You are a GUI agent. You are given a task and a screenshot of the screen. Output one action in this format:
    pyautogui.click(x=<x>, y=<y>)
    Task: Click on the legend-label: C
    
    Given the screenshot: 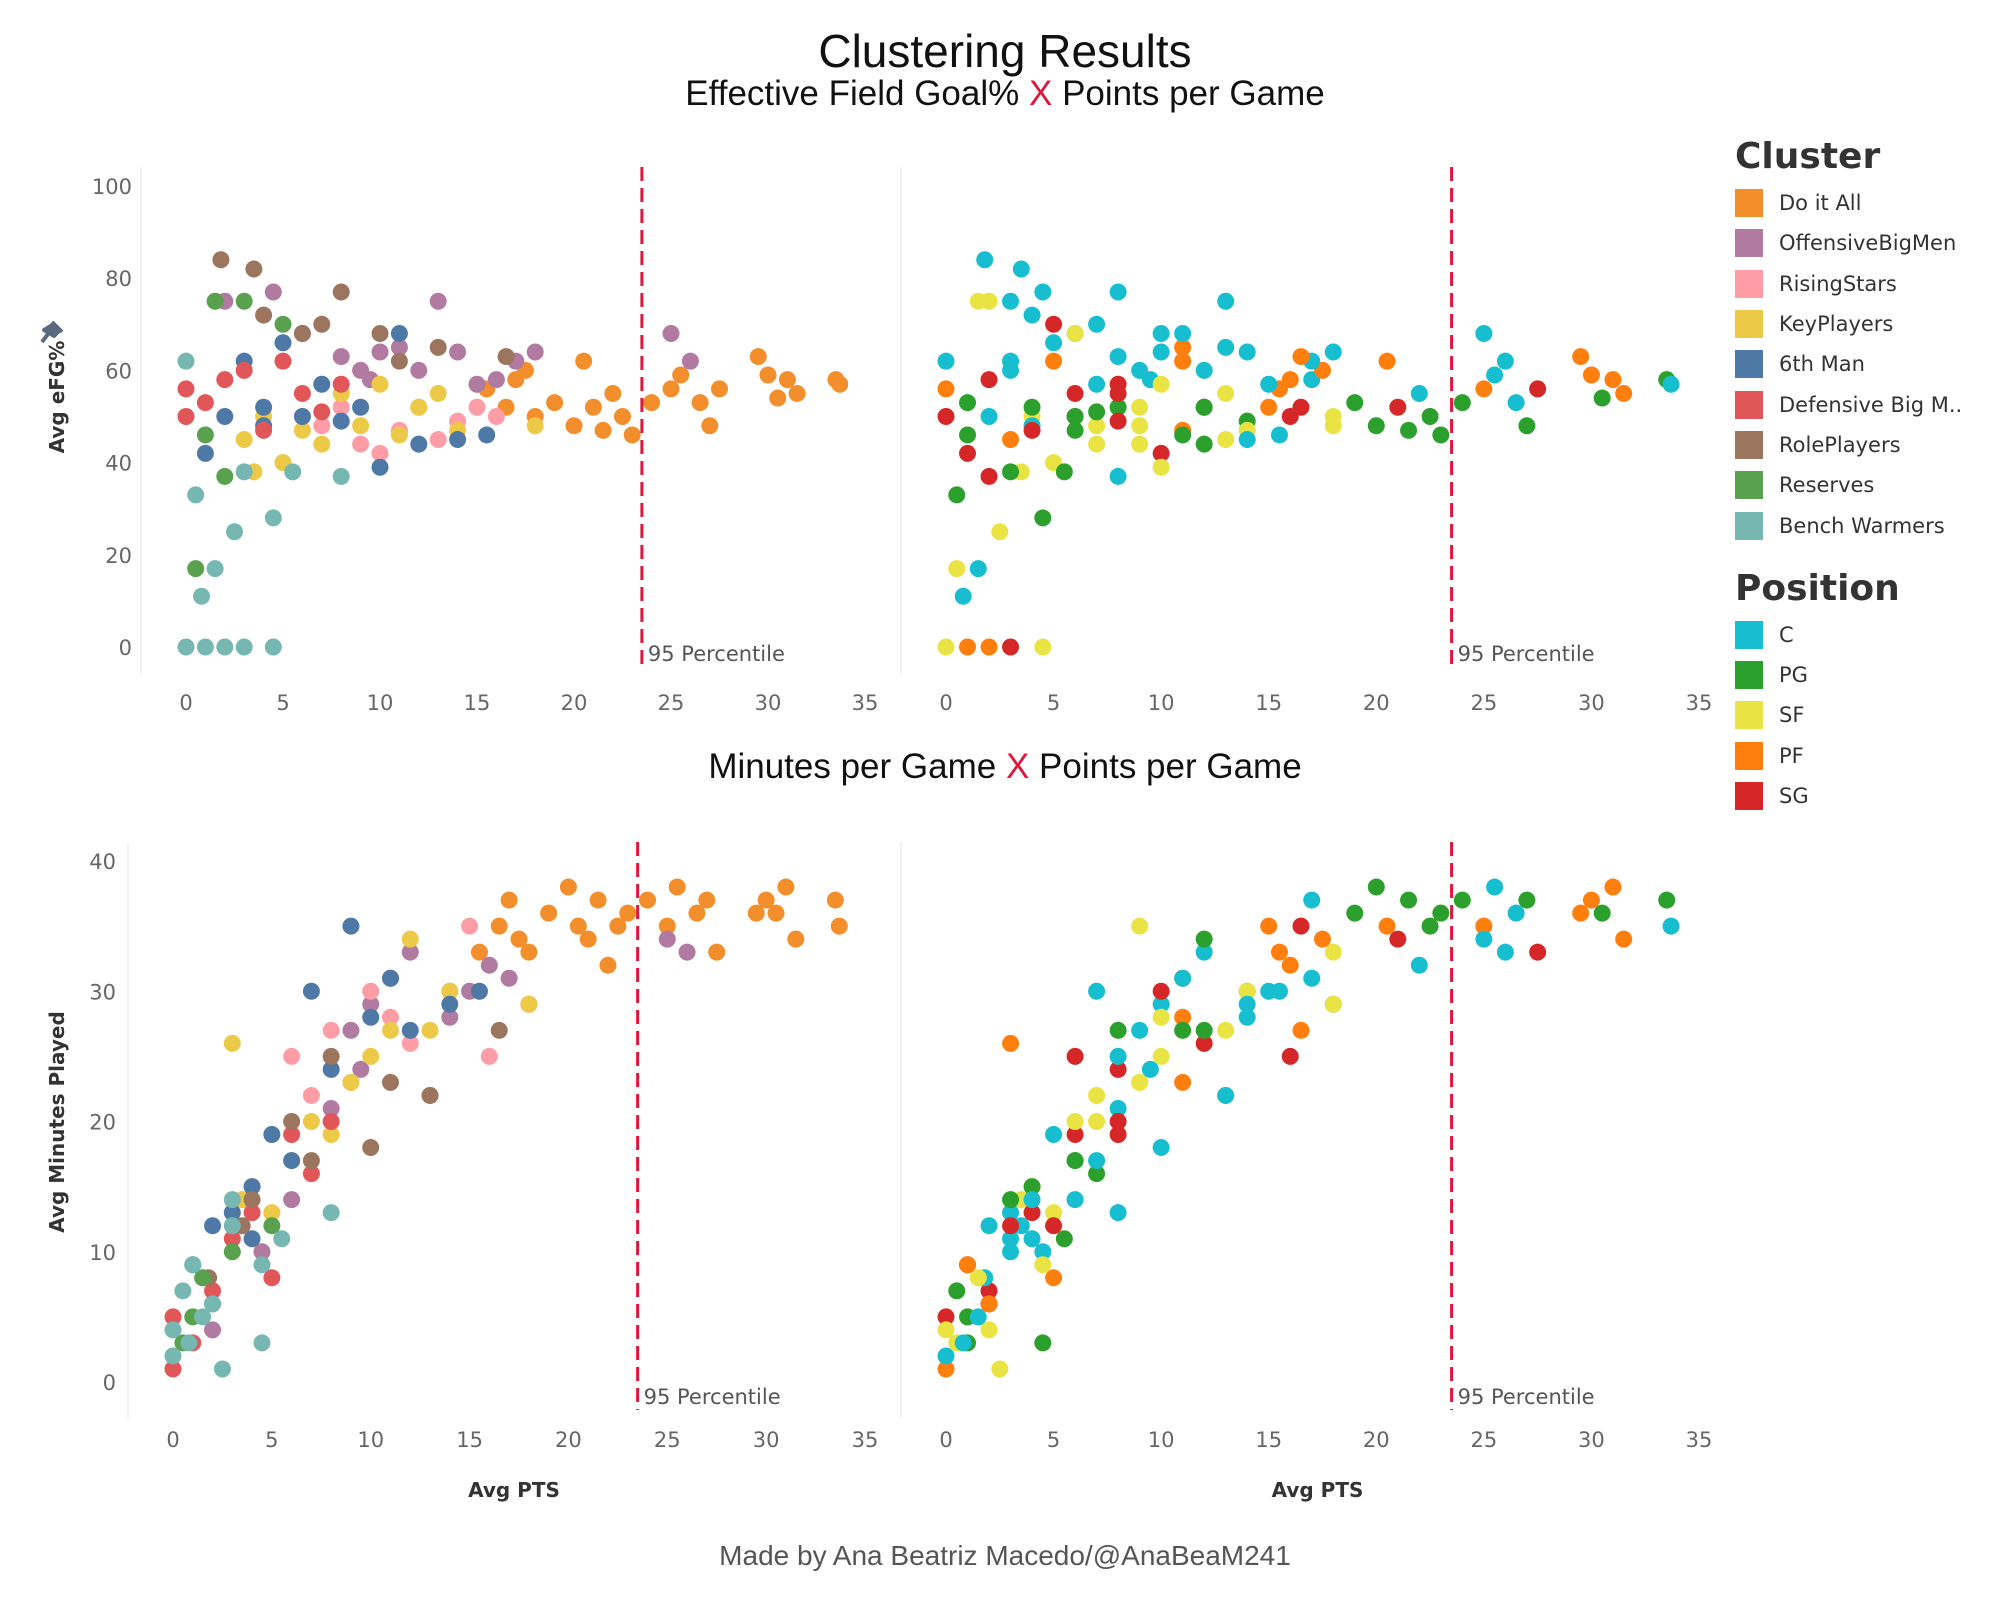 What is the action you would take?
    pyautogui.click(x=1786, y=634)
    